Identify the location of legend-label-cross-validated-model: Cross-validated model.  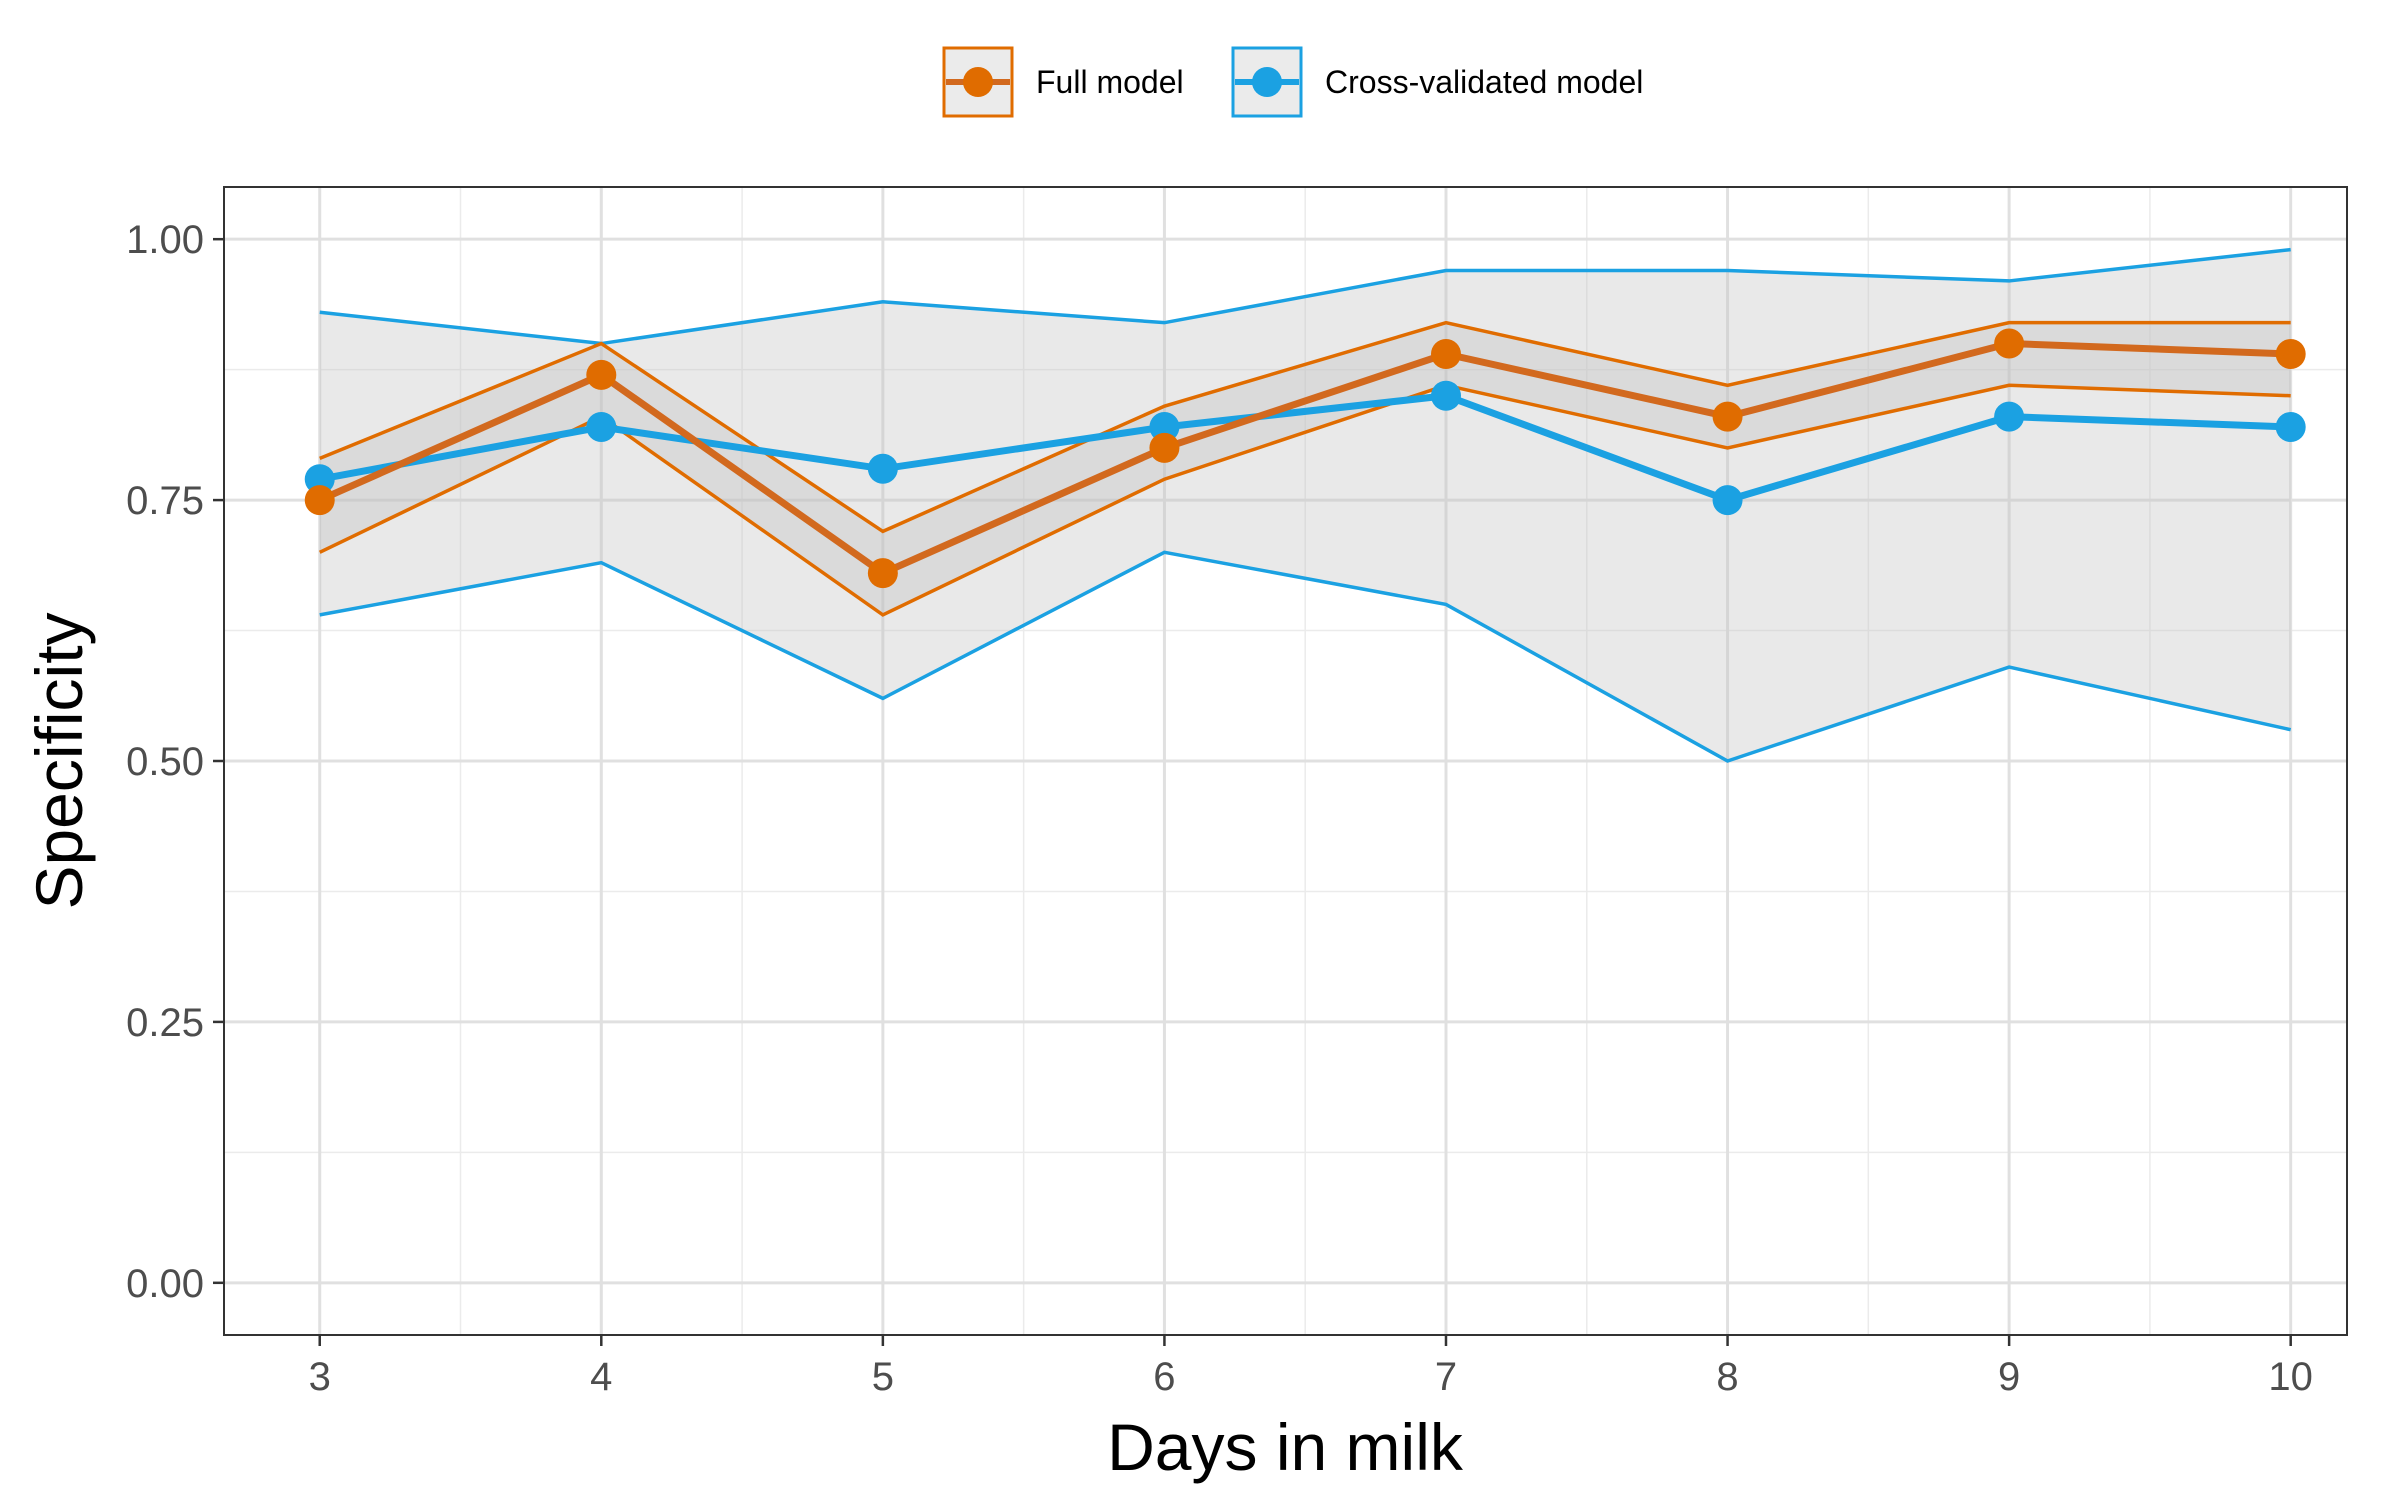
(1484, 82).